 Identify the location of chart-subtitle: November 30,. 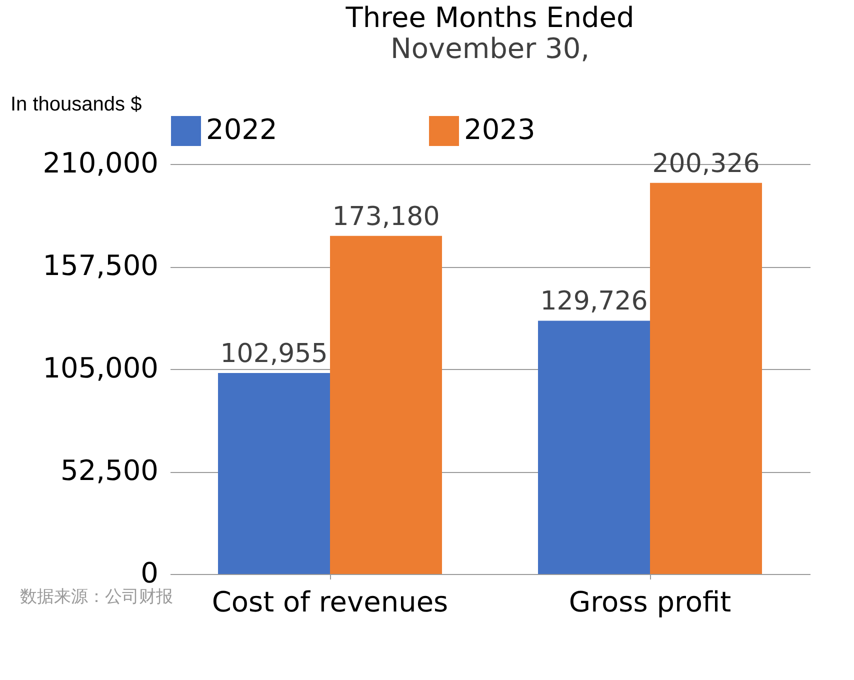
(490, 48).